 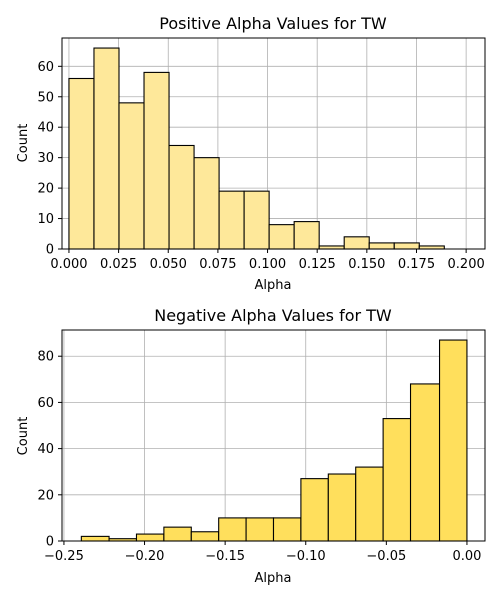 What do you see at coordinates (267, 264) in the screenshot?
I see `x-tick-label: 0.100` at bounding box center [267, 264].